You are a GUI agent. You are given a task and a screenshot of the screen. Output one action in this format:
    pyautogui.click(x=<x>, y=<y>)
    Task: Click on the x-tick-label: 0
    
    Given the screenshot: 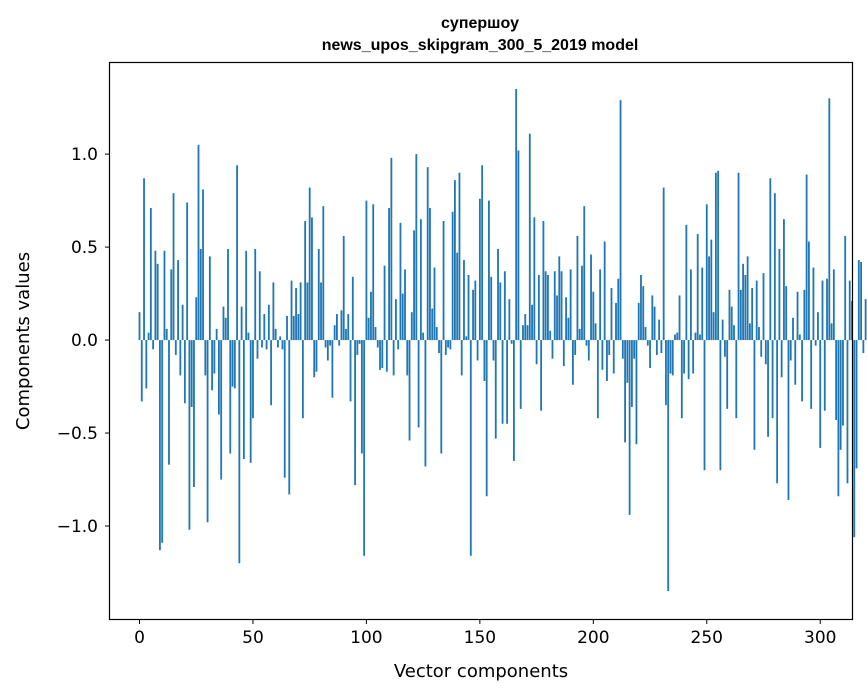 What is the action you would take?
    pyautogui.click(x=139, y=638)
    